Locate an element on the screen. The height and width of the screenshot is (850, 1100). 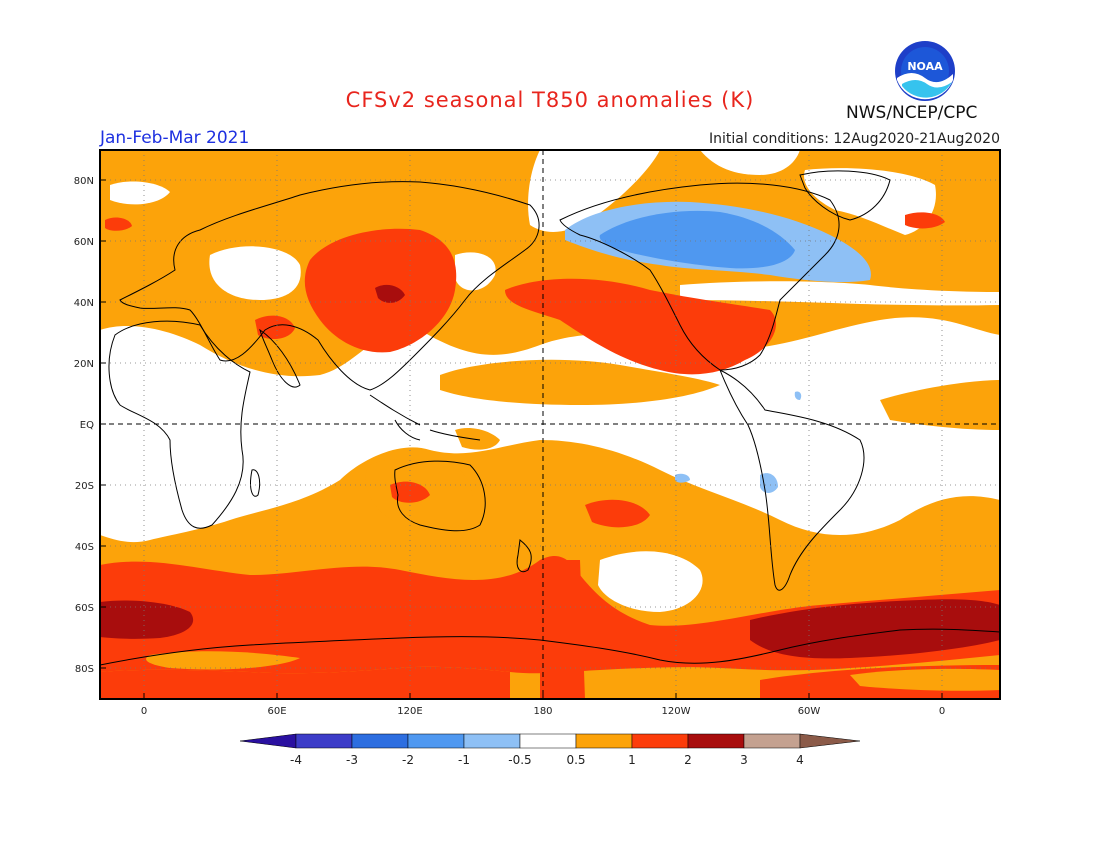
colorbar: -4 -3 -2 -1 -0.5 0.5 1 2 3 4 is located at coordinates (550, 750).